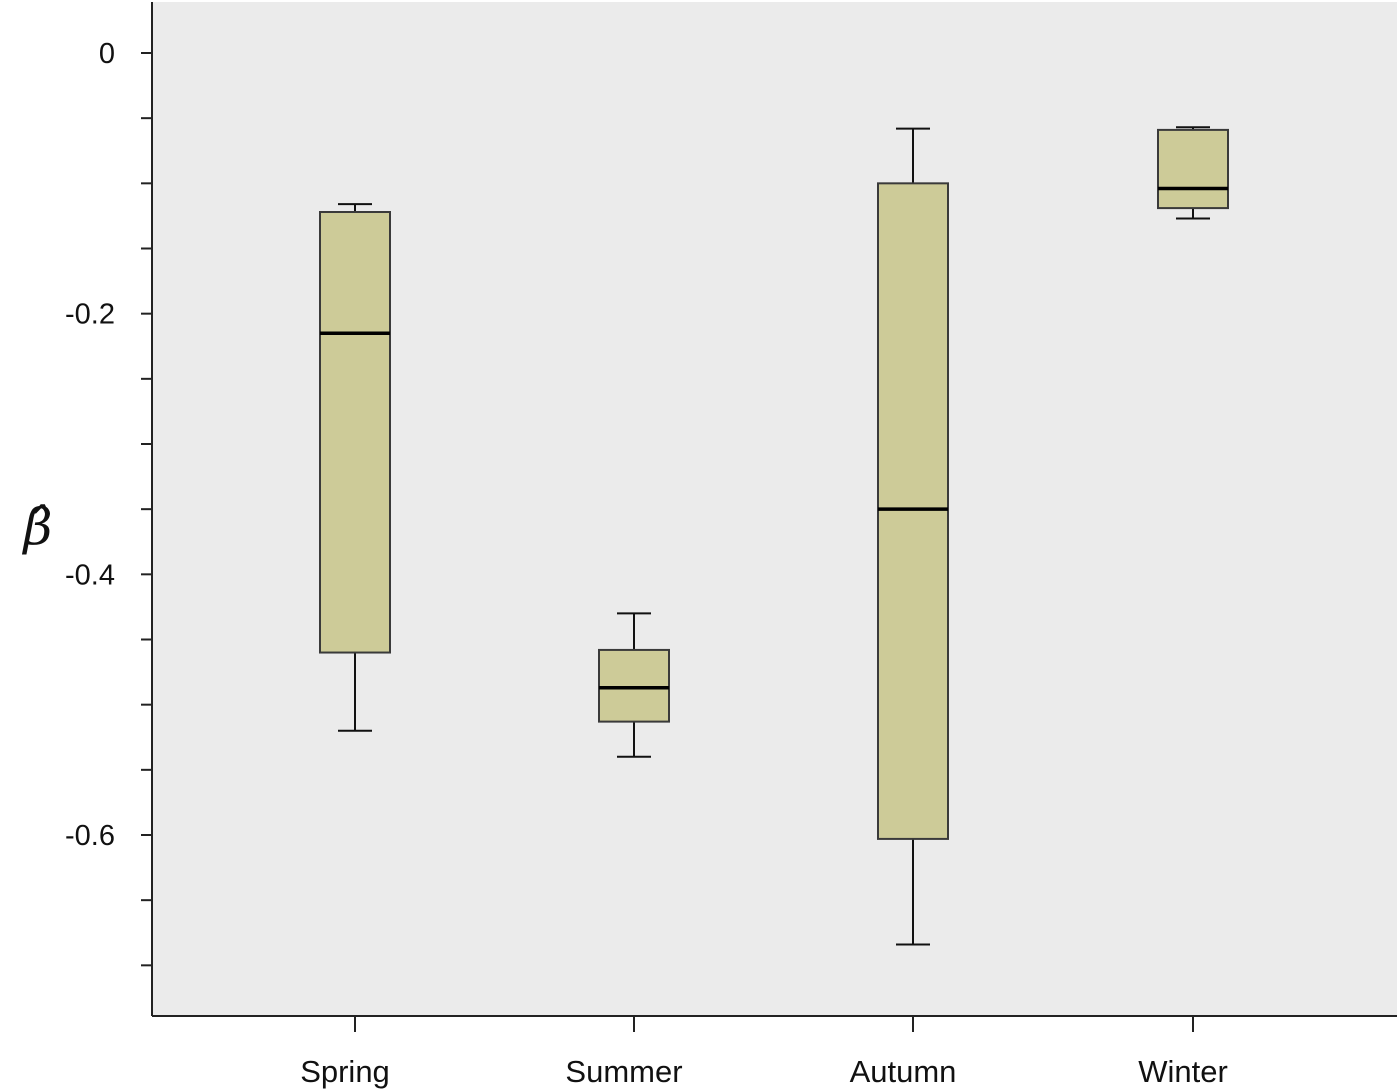 This screenshot has height=1092, width=1400. Describe the element at coordinates (764, 1071) in the screenshot. I see `x-axis-category-labels: Spring Summer Autumn Winter` at that location.